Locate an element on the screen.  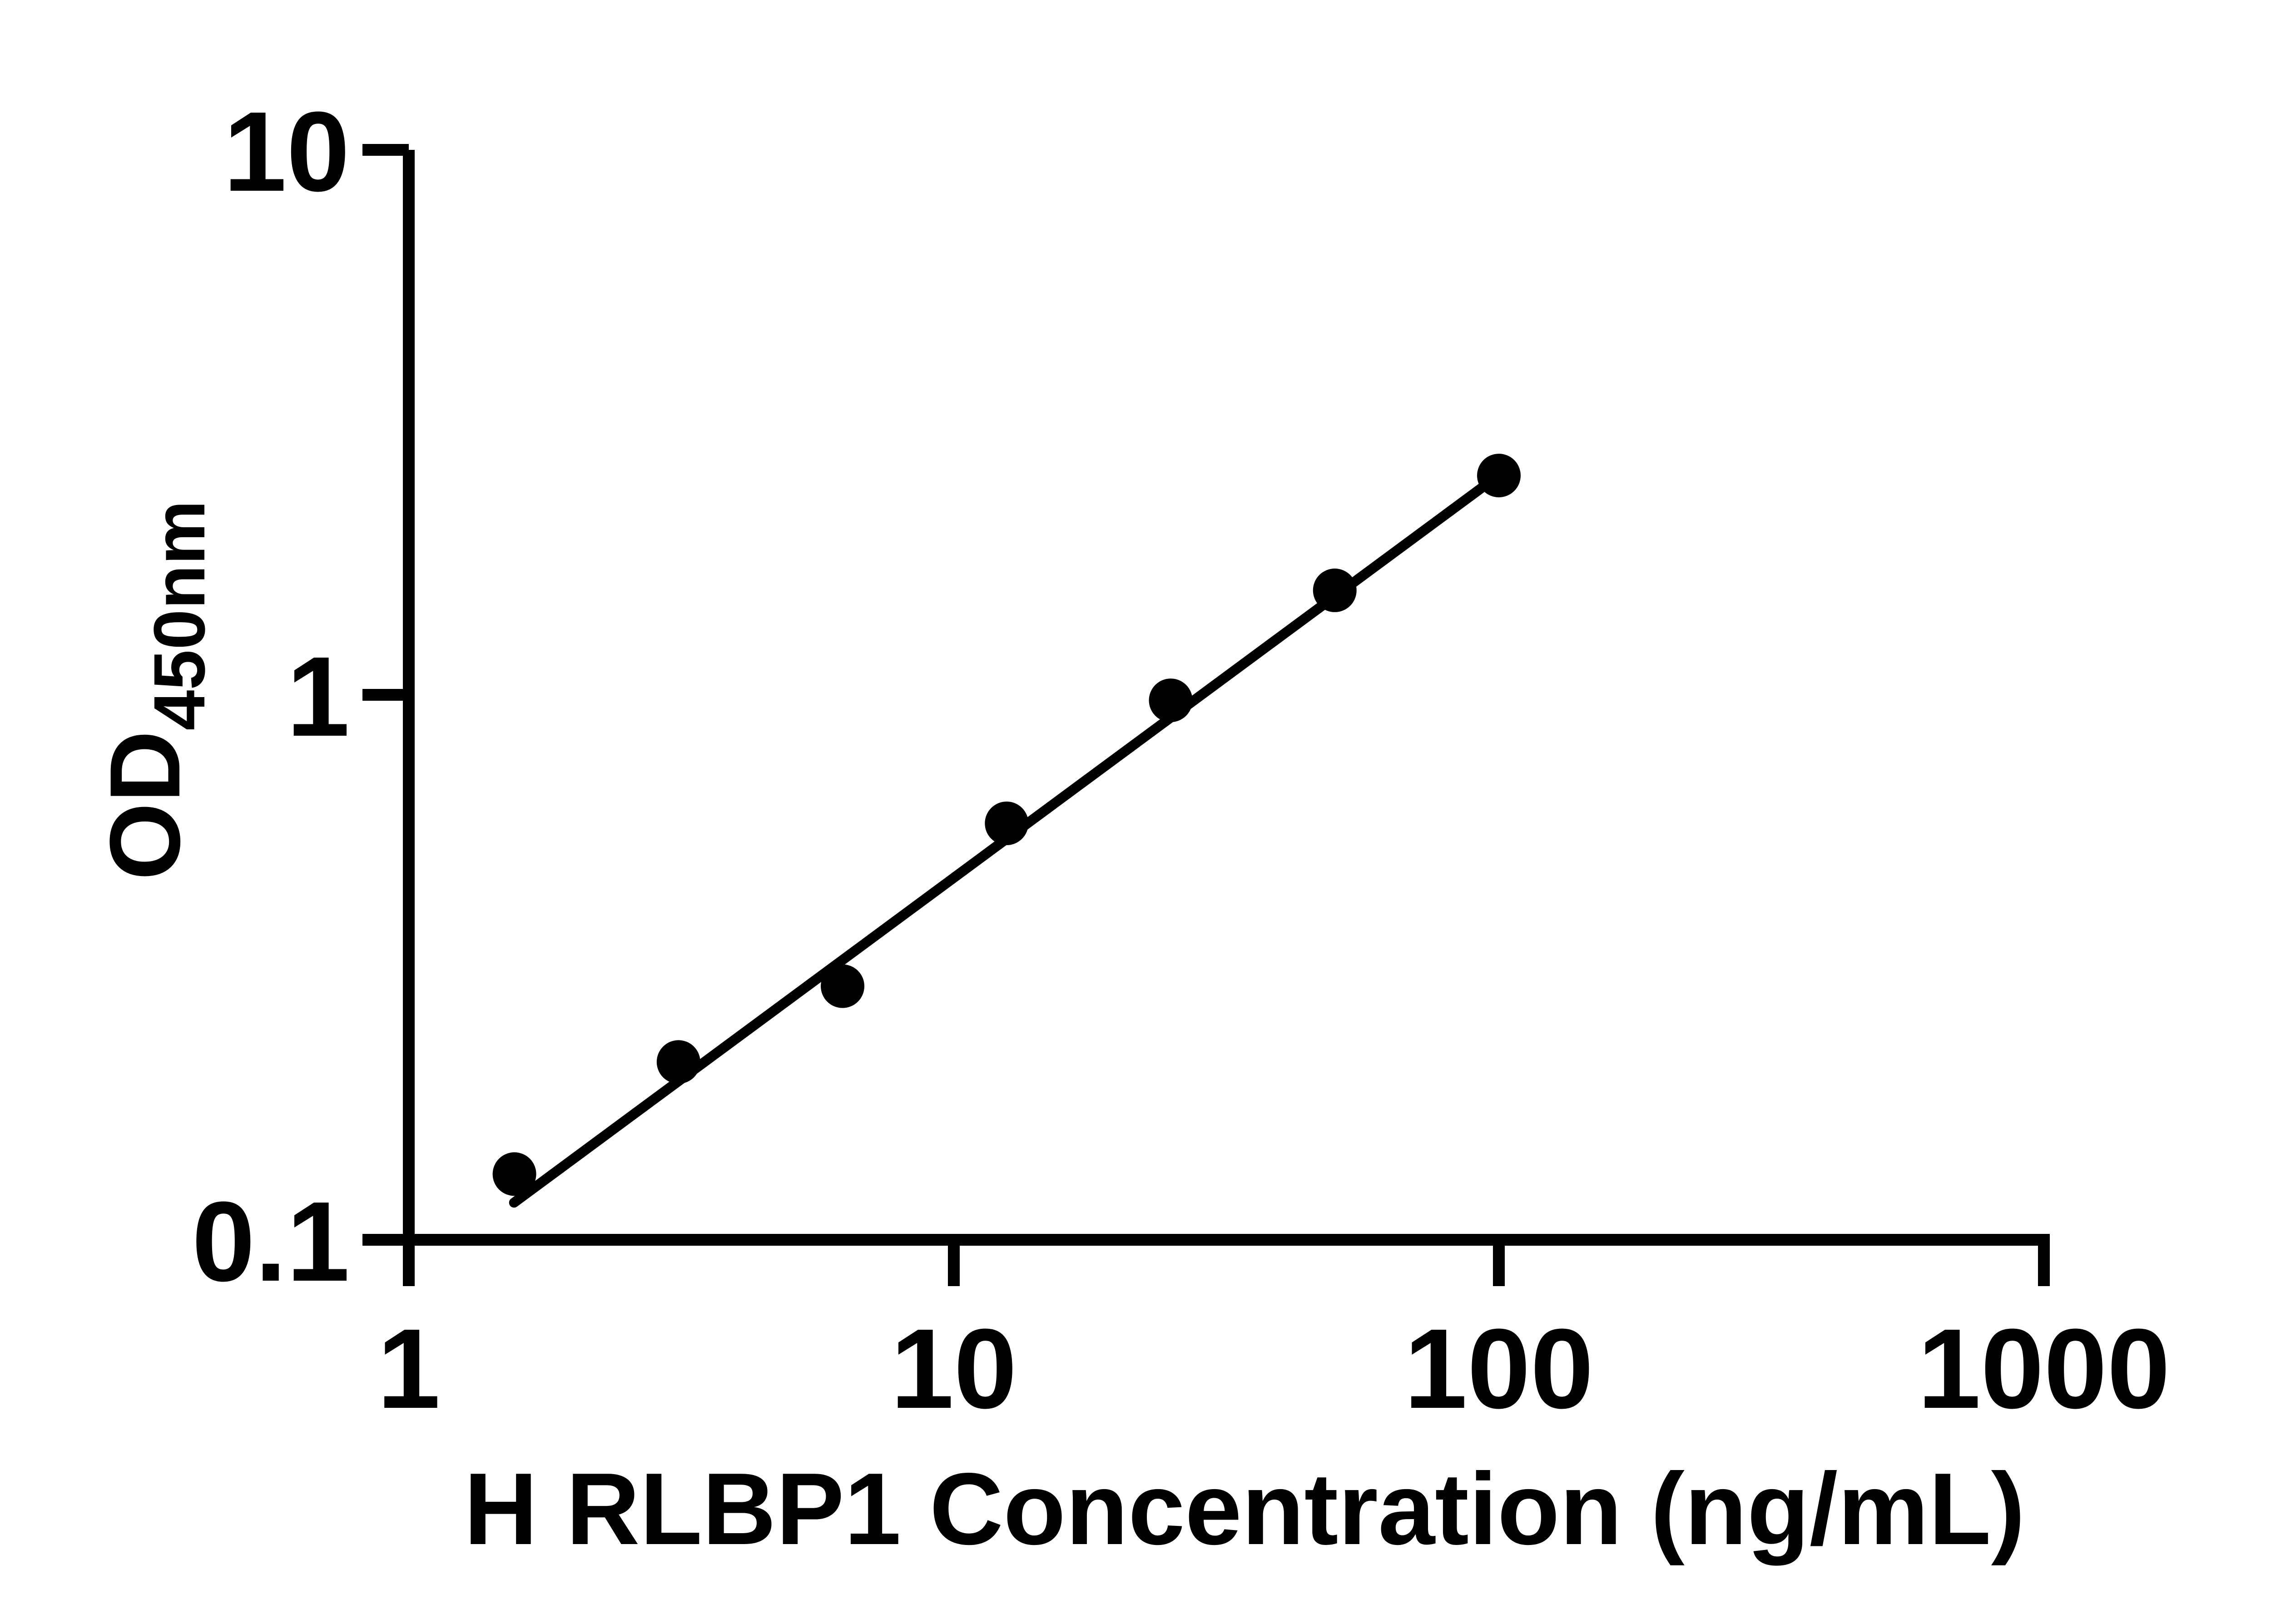
y-axis-title: OD450nm is located at coordinates (154, 690).